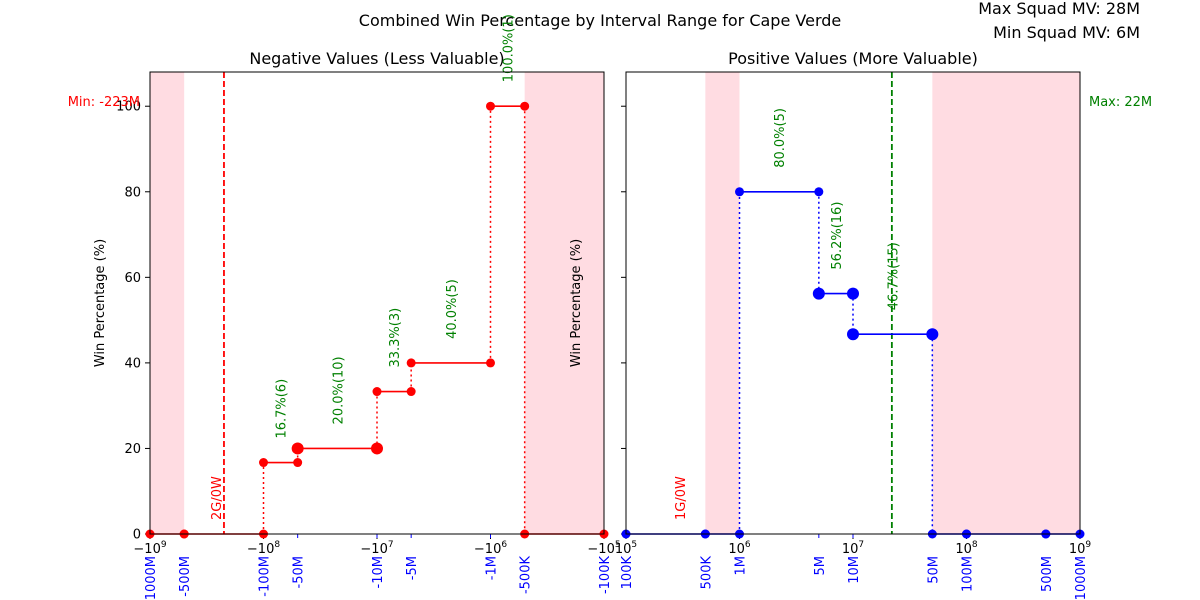  I want to click on x-interval-tick-label: -5M, so click(412, 568).